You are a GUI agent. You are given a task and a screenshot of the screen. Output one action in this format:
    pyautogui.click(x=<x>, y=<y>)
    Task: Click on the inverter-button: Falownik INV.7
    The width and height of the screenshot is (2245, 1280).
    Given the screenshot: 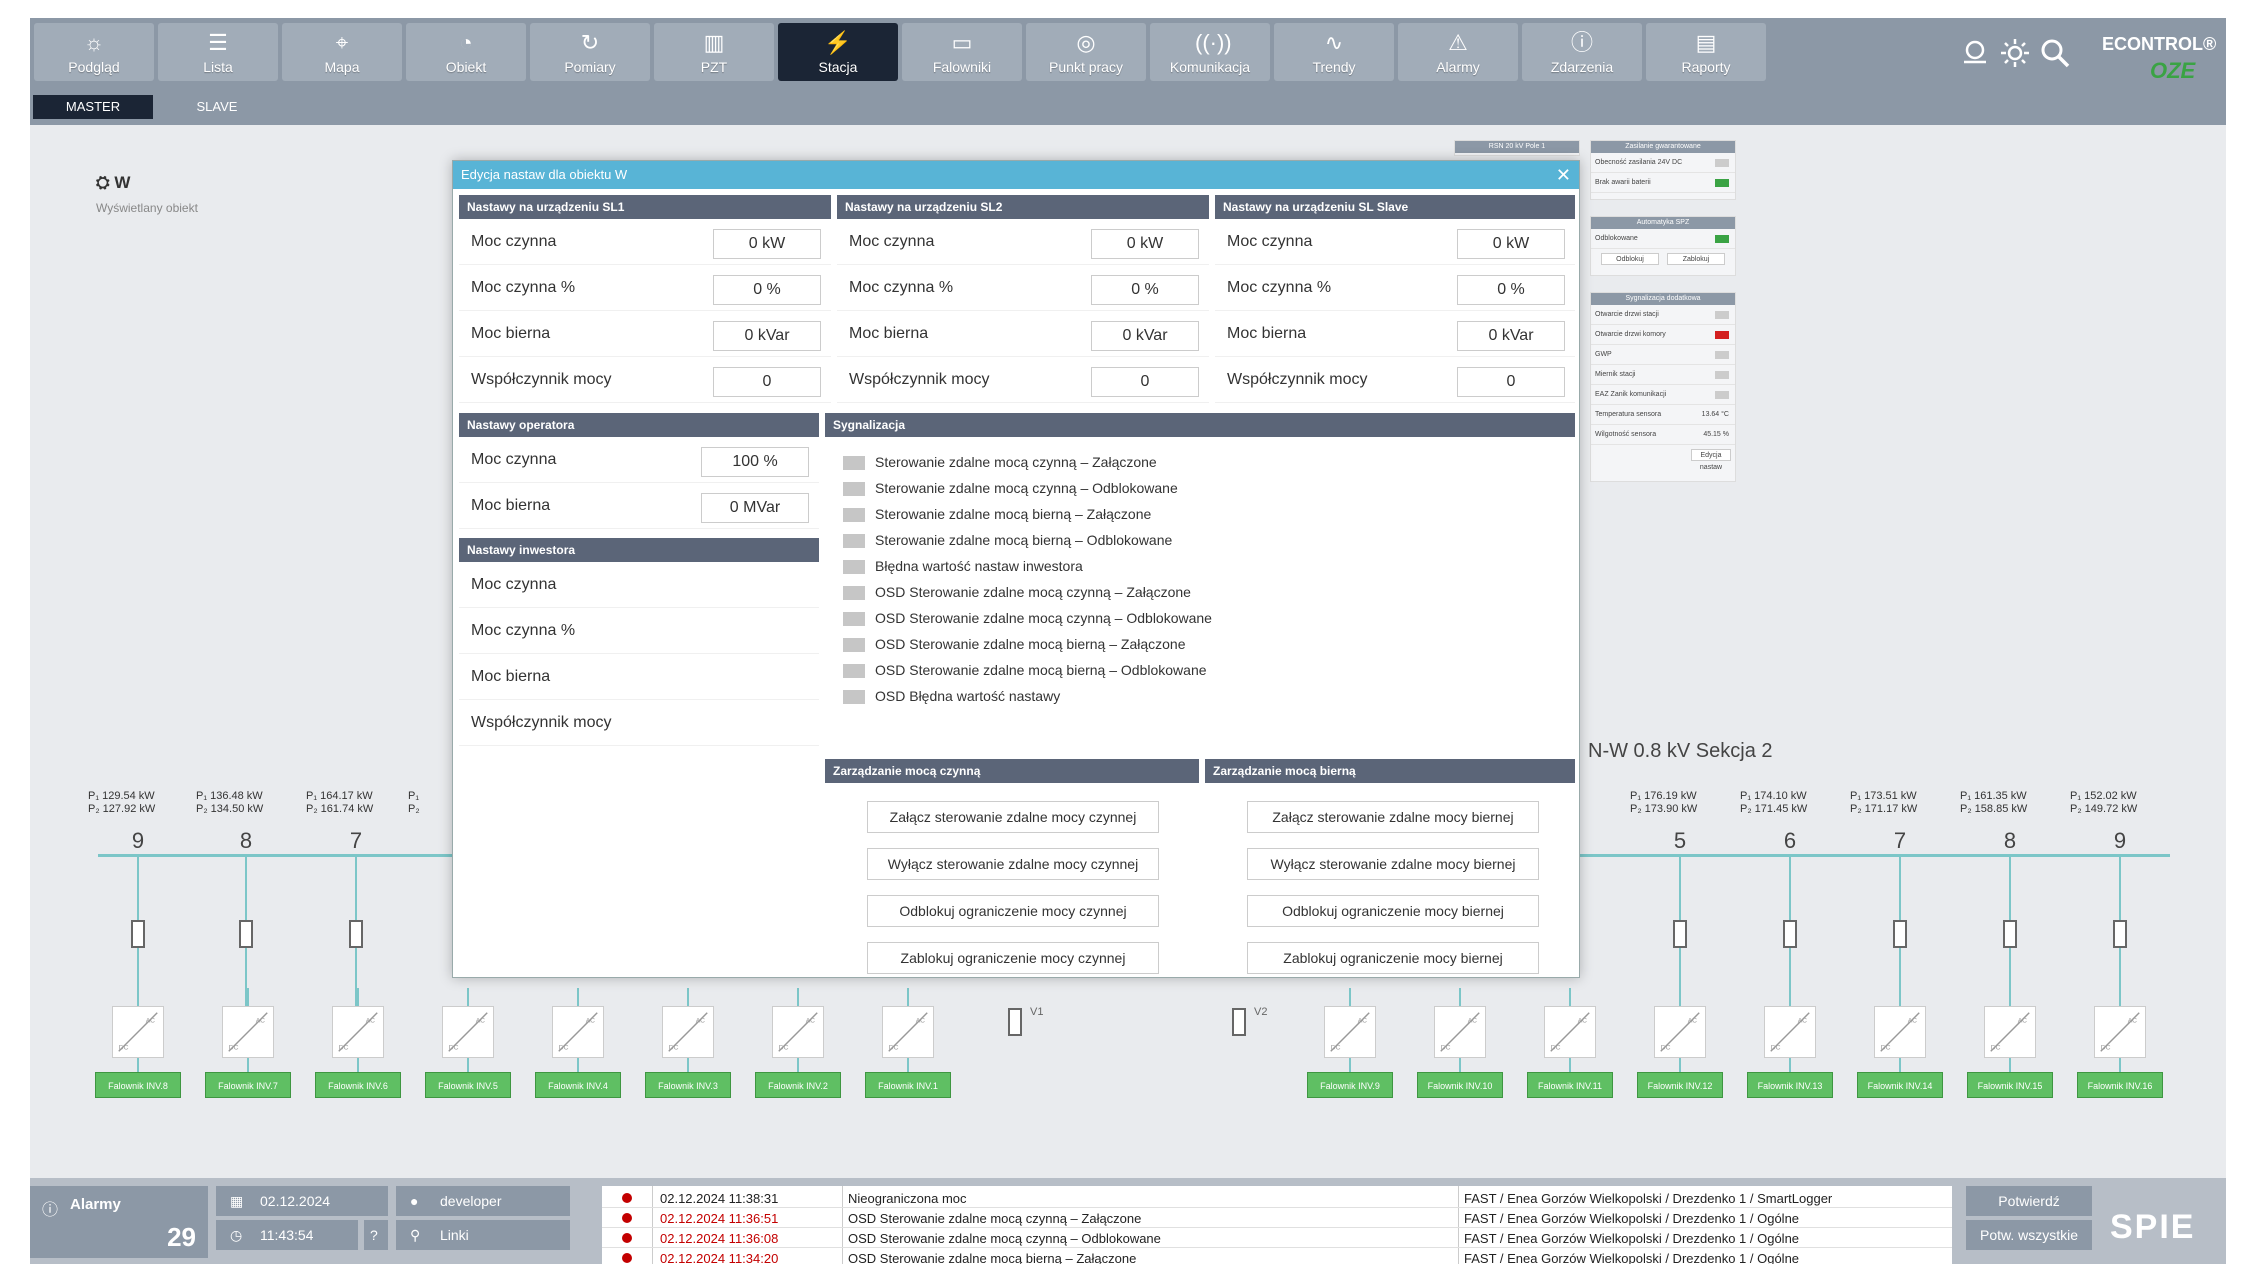 What is the action you would take?
    pyautogui.click(x=248, y=1085)
    